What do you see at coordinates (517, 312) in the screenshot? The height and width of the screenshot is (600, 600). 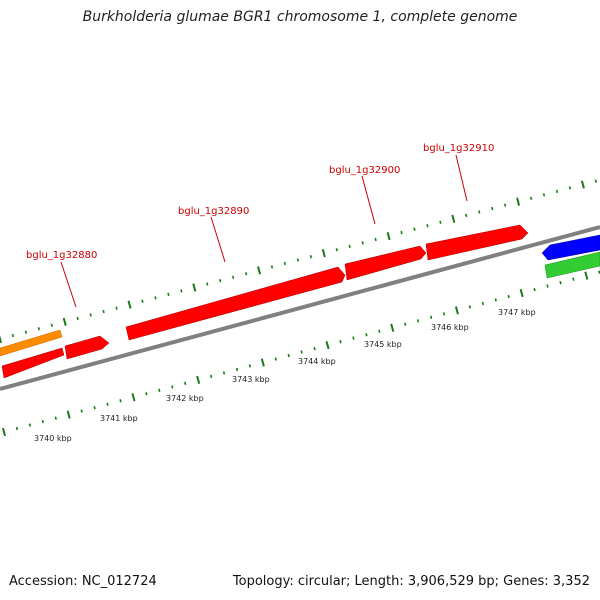 I see `kbp-label-3747: 3747 kbp` at bounding box center [517, 312].